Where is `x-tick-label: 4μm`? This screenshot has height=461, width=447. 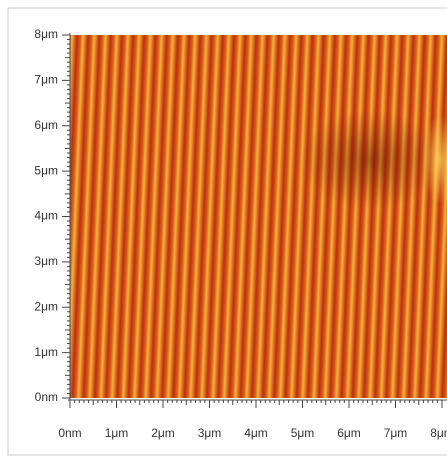
x-tick-label: 4μm is located at coordinates (256, 433).